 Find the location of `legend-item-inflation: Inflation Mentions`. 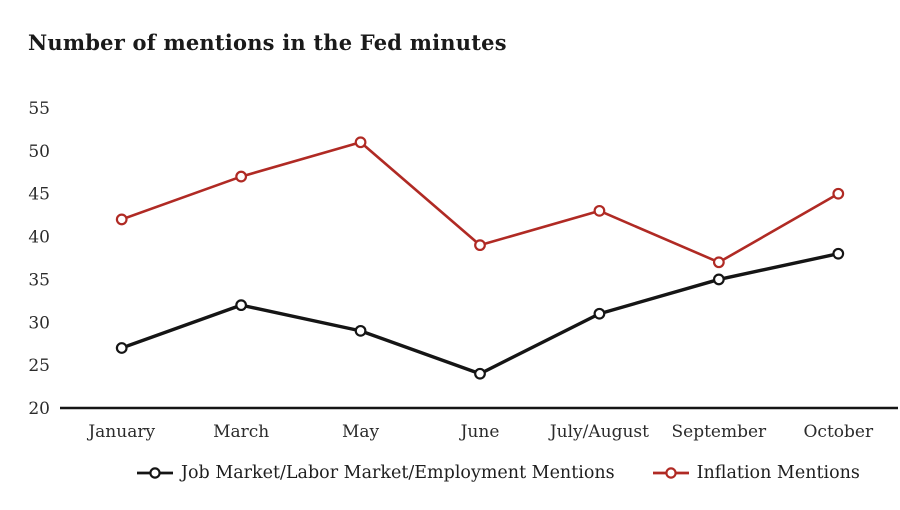

legend-item-inflation: Inflation Mentions is located at coordinates (756, 473).